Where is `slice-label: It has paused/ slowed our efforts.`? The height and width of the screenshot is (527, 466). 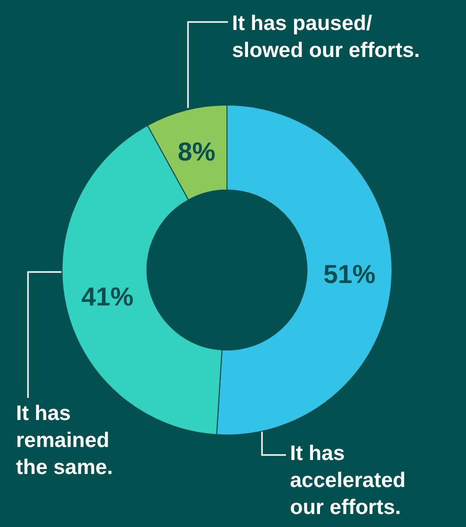
slice-label: It has paused/ slowed our efforts. is located at coordinates (326, 37).